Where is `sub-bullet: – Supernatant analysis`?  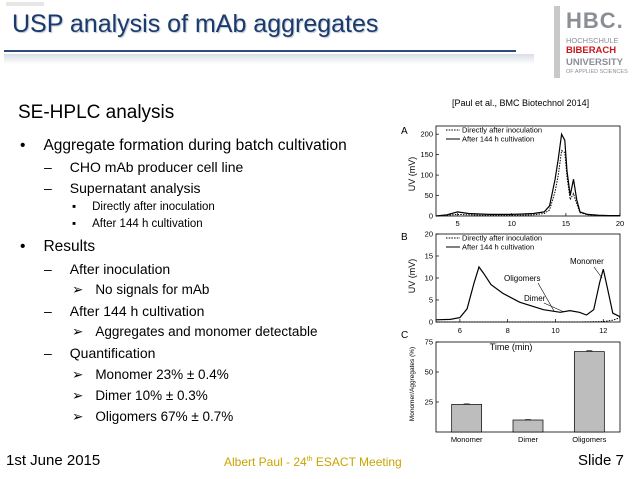 sub-bullet: – Supernatant analysis is located at coordinates (122, 188).